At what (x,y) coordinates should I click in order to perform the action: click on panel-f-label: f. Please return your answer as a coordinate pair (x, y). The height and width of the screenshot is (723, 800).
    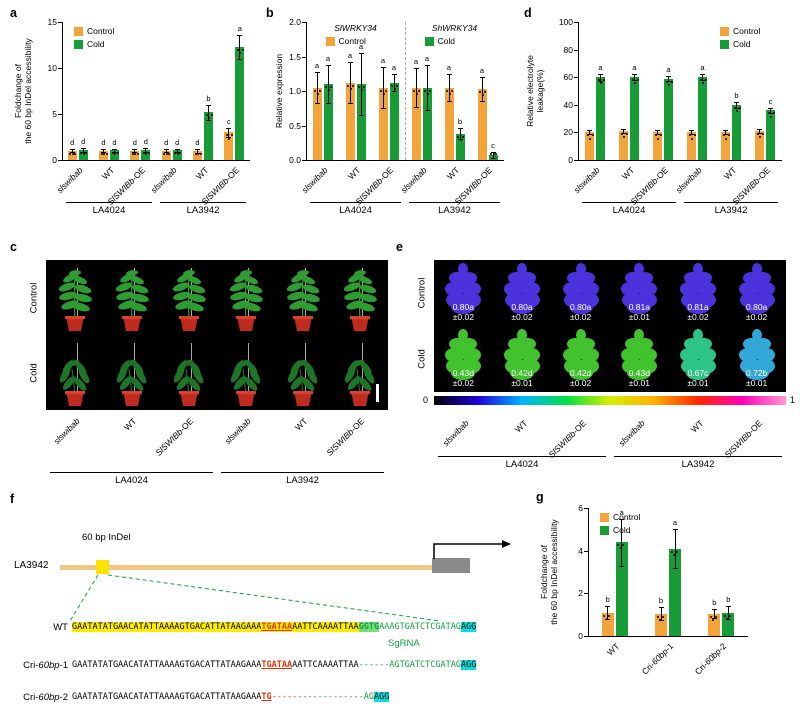
    Looking at the image, I should click on (12, 499).